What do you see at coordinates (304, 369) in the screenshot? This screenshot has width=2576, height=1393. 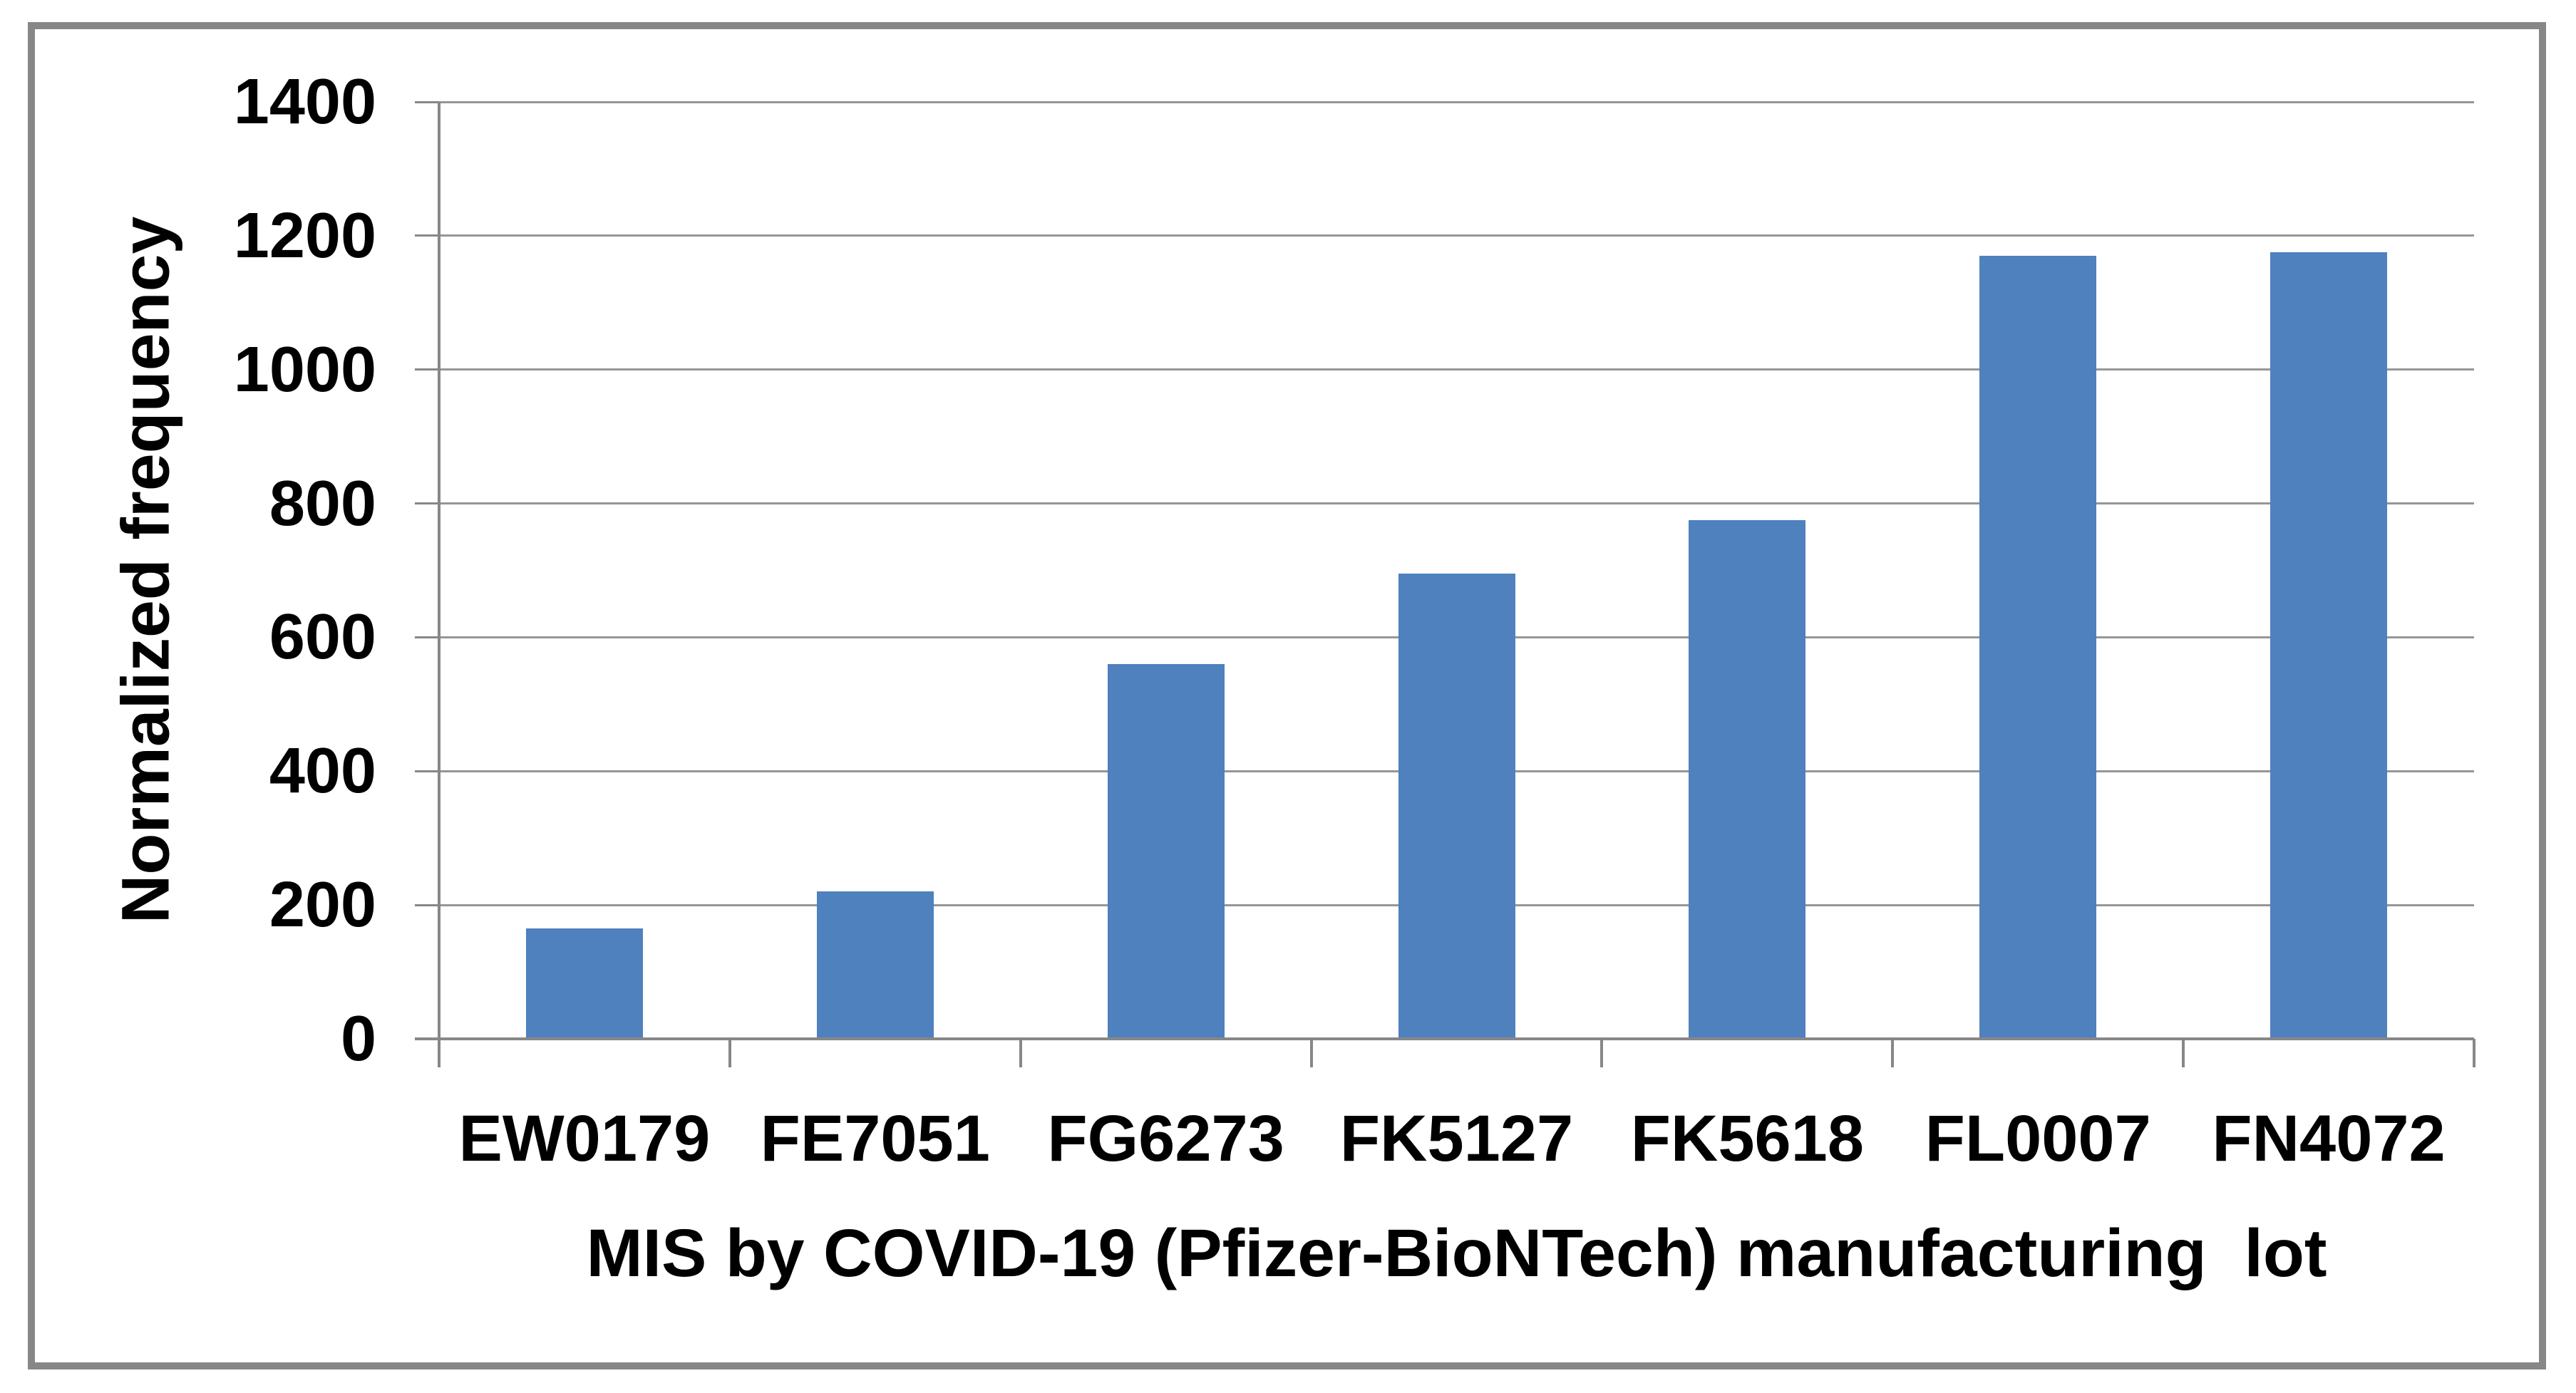 I see `y-axis-tick-label: 1000` at bounding box center [304, 369].